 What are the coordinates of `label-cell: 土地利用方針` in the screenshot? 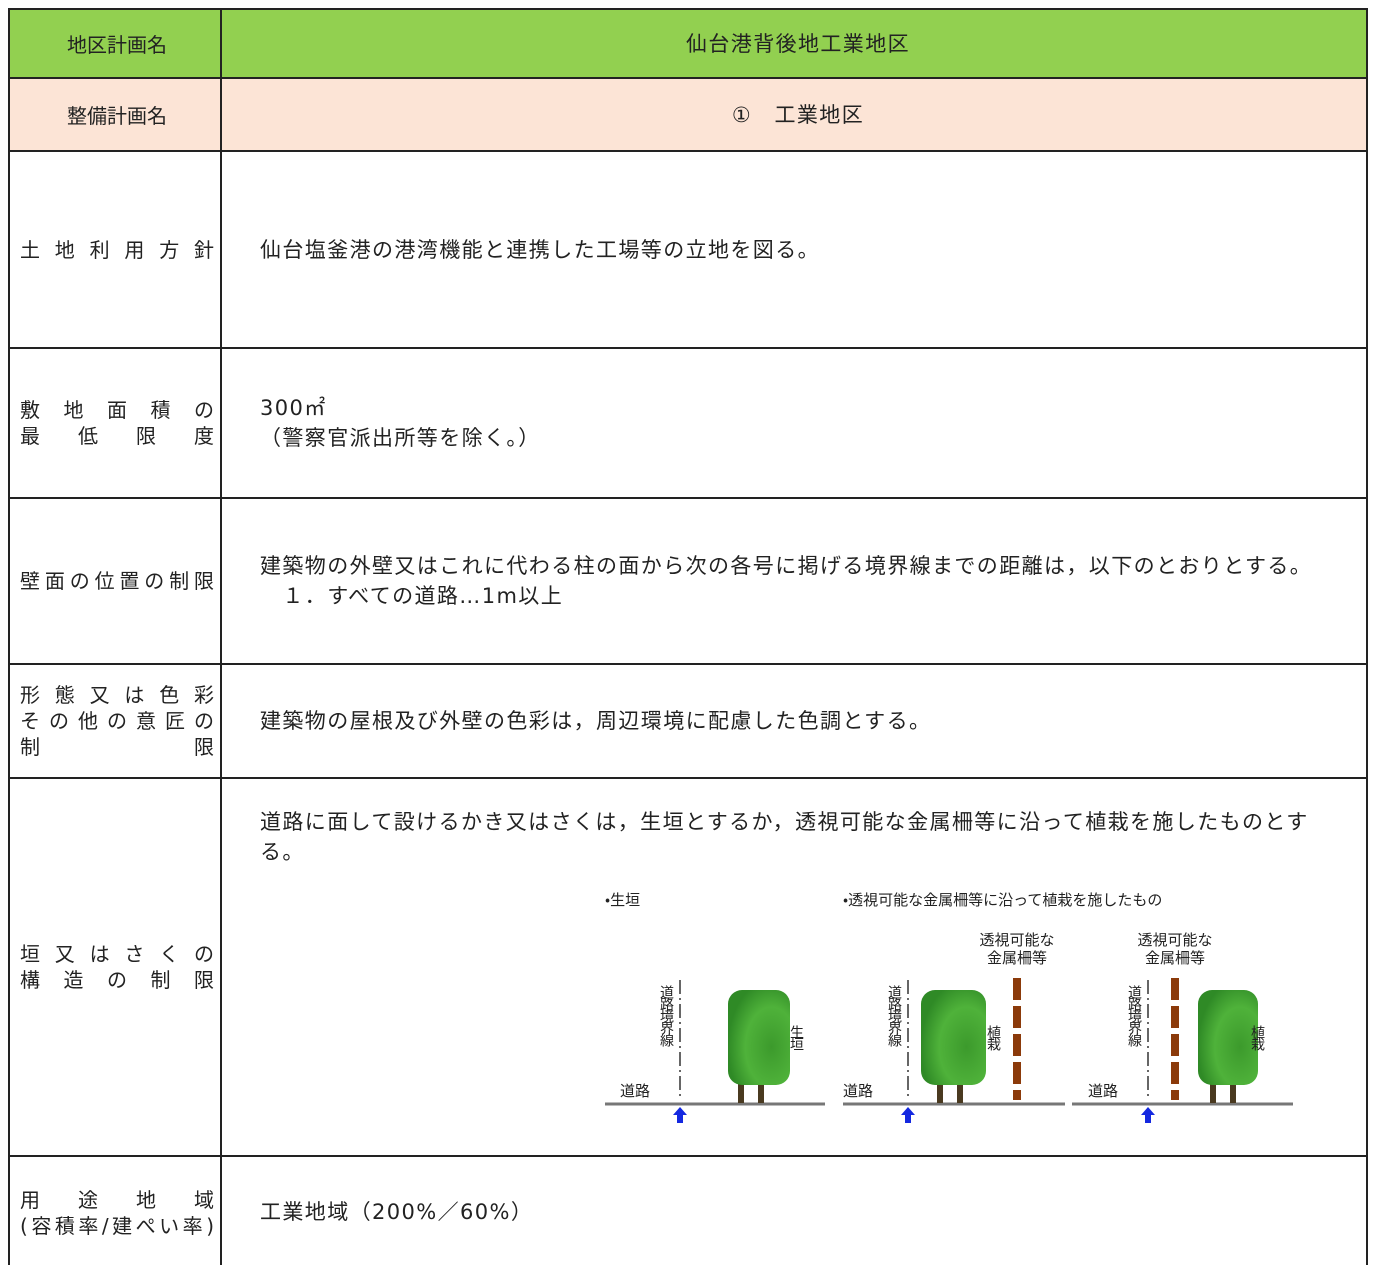 It's located at (115, 249).